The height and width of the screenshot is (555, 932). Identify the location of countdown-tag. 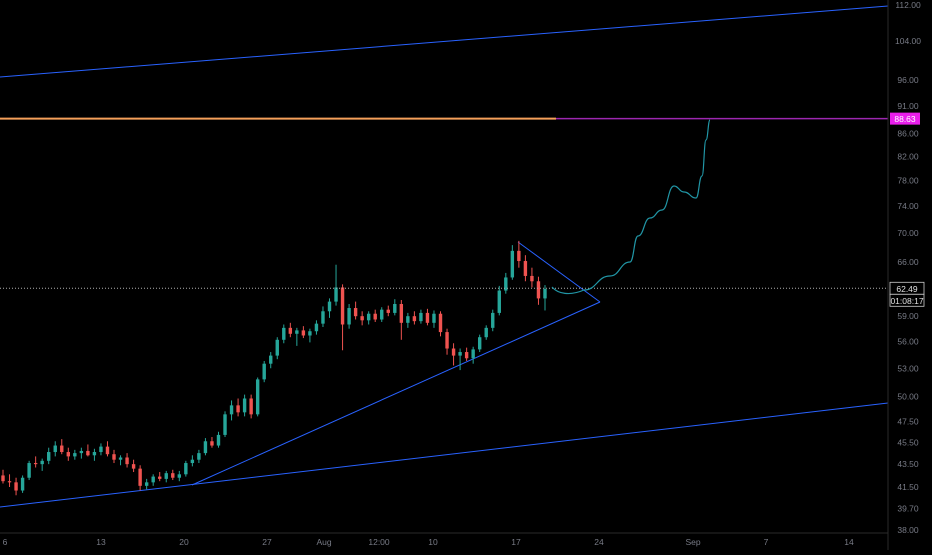
(907, 300).